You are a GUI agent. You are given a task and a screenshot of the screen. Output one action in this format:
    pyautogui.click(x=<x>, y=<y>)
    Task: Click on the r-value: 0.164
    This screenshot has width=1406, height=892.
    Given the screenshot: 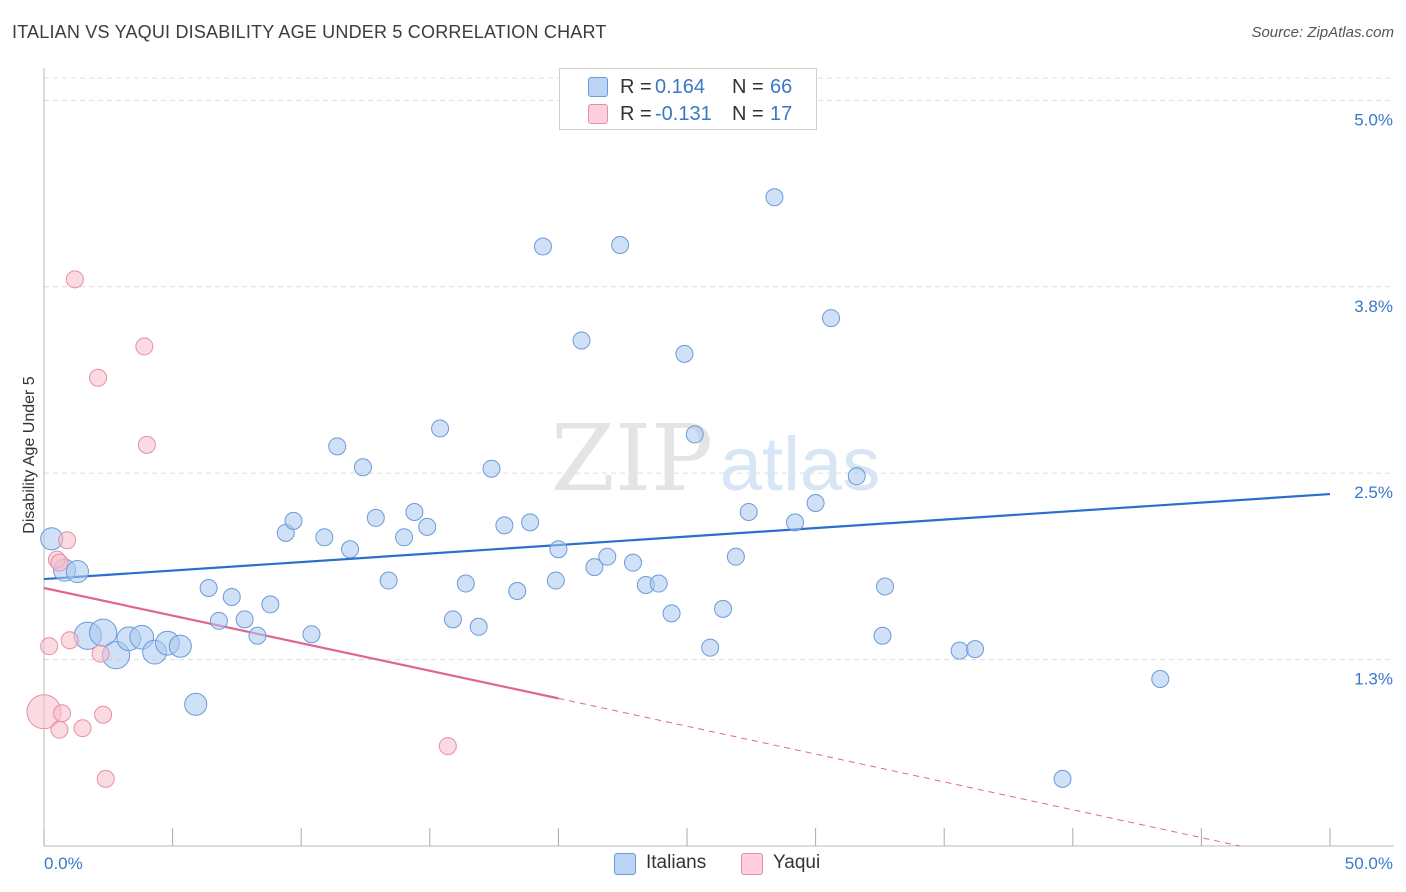 What is the action you would take?
    pyautogui.click(x=680, y=87)
    